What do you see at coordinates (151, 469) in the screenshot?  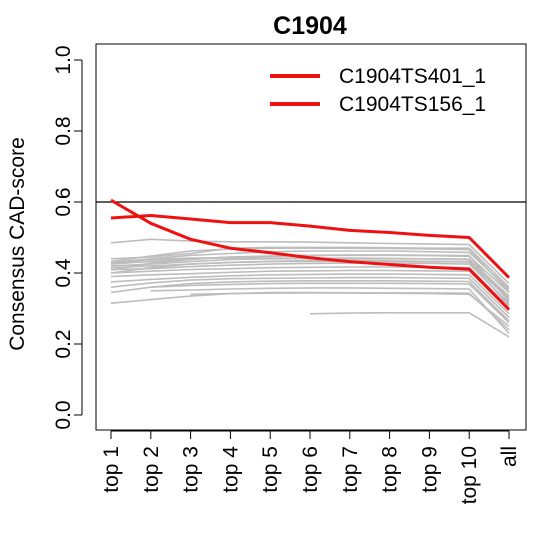 I see `x-tick-label: top 2` at bounding box center [151, 469].